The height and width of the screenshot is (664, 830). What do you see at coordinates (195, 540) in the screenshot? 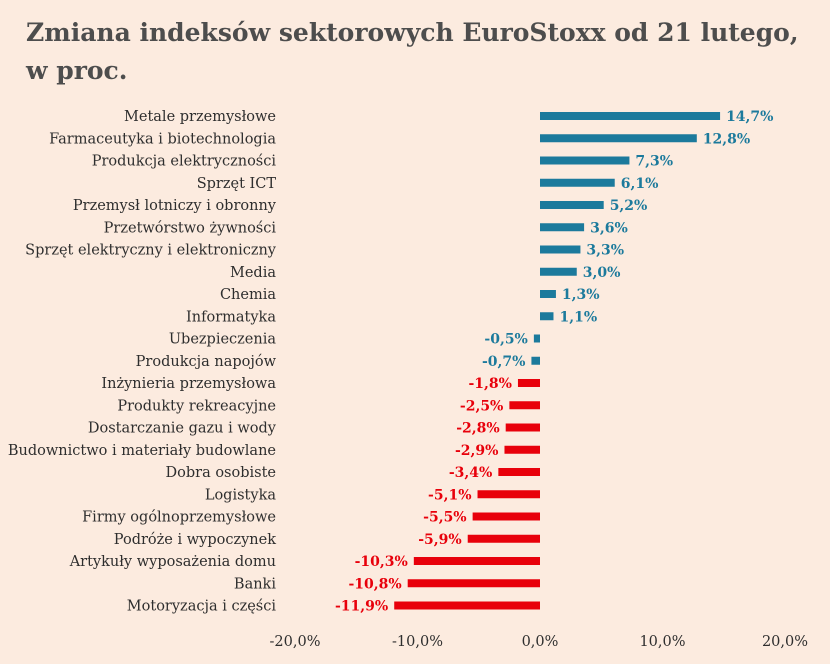
I see `category-label: Podróże i wypoczynek` at bounding box center [195, 540].